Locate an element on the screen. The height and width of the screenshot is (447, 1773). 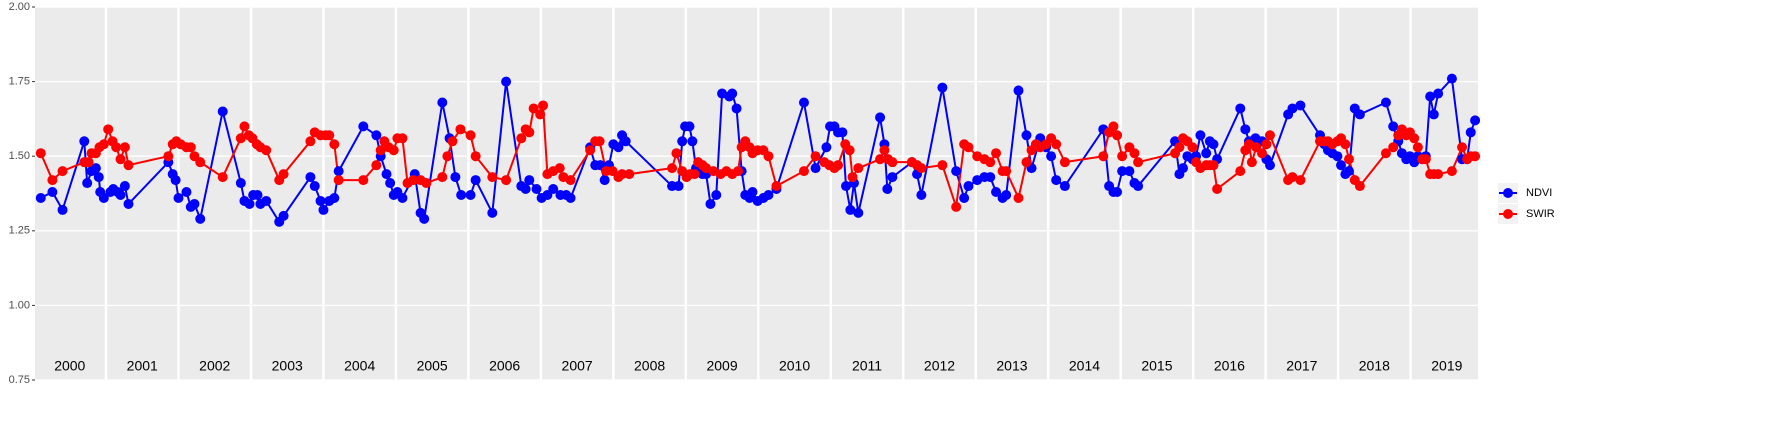
year-label: 2007 is located at coordinates (577, 366).